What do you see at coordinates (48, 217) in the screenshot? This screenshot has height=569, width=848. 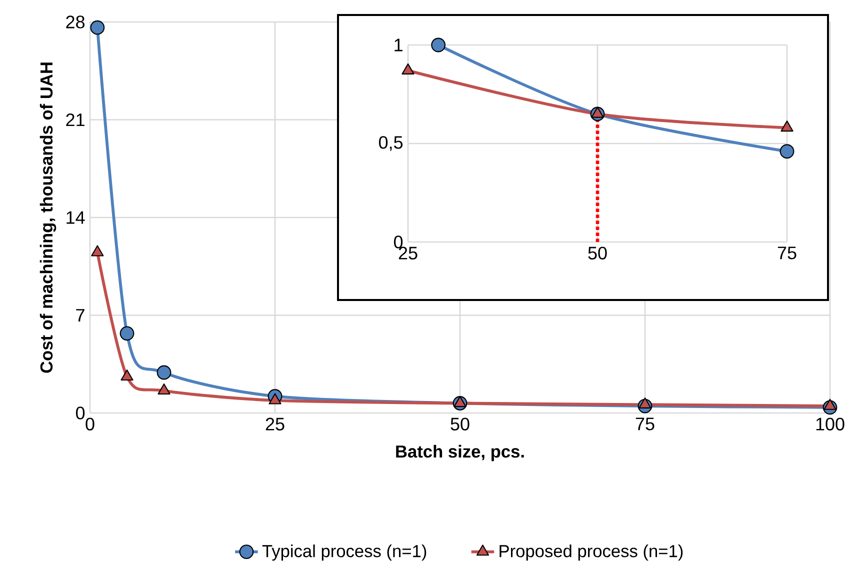 I see `y-axis-title: Cost of machining, thousands of UAH` at bounding box center [48, 217].